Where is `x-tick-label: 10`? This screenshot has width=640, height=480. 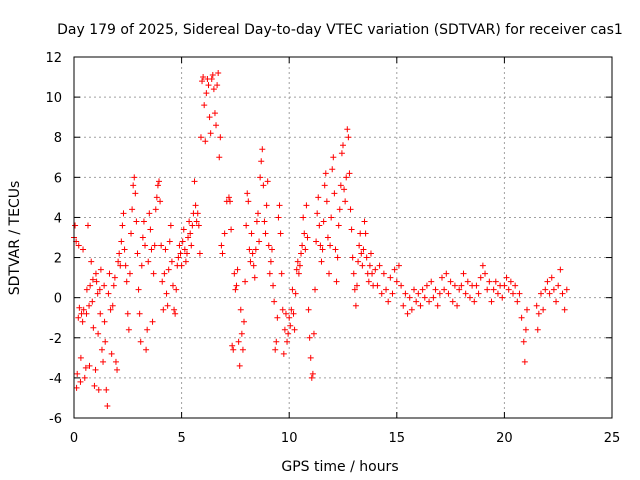 x-tick-label: 10 is located at coordinates (289, 438).